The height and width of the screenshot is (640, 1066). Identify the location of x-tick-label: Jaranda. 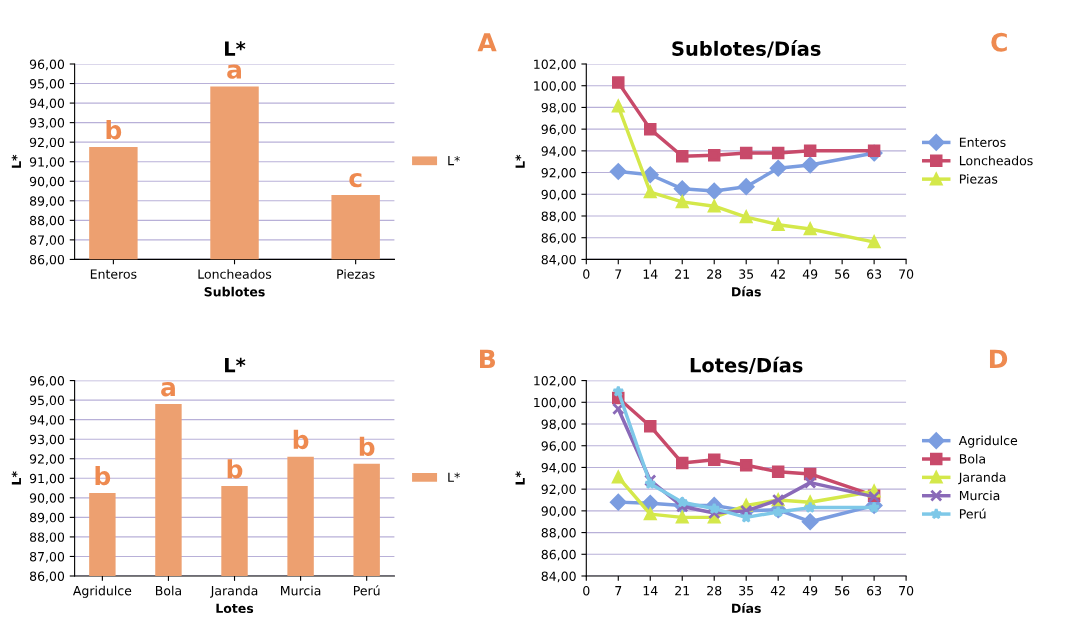
(234, 591).